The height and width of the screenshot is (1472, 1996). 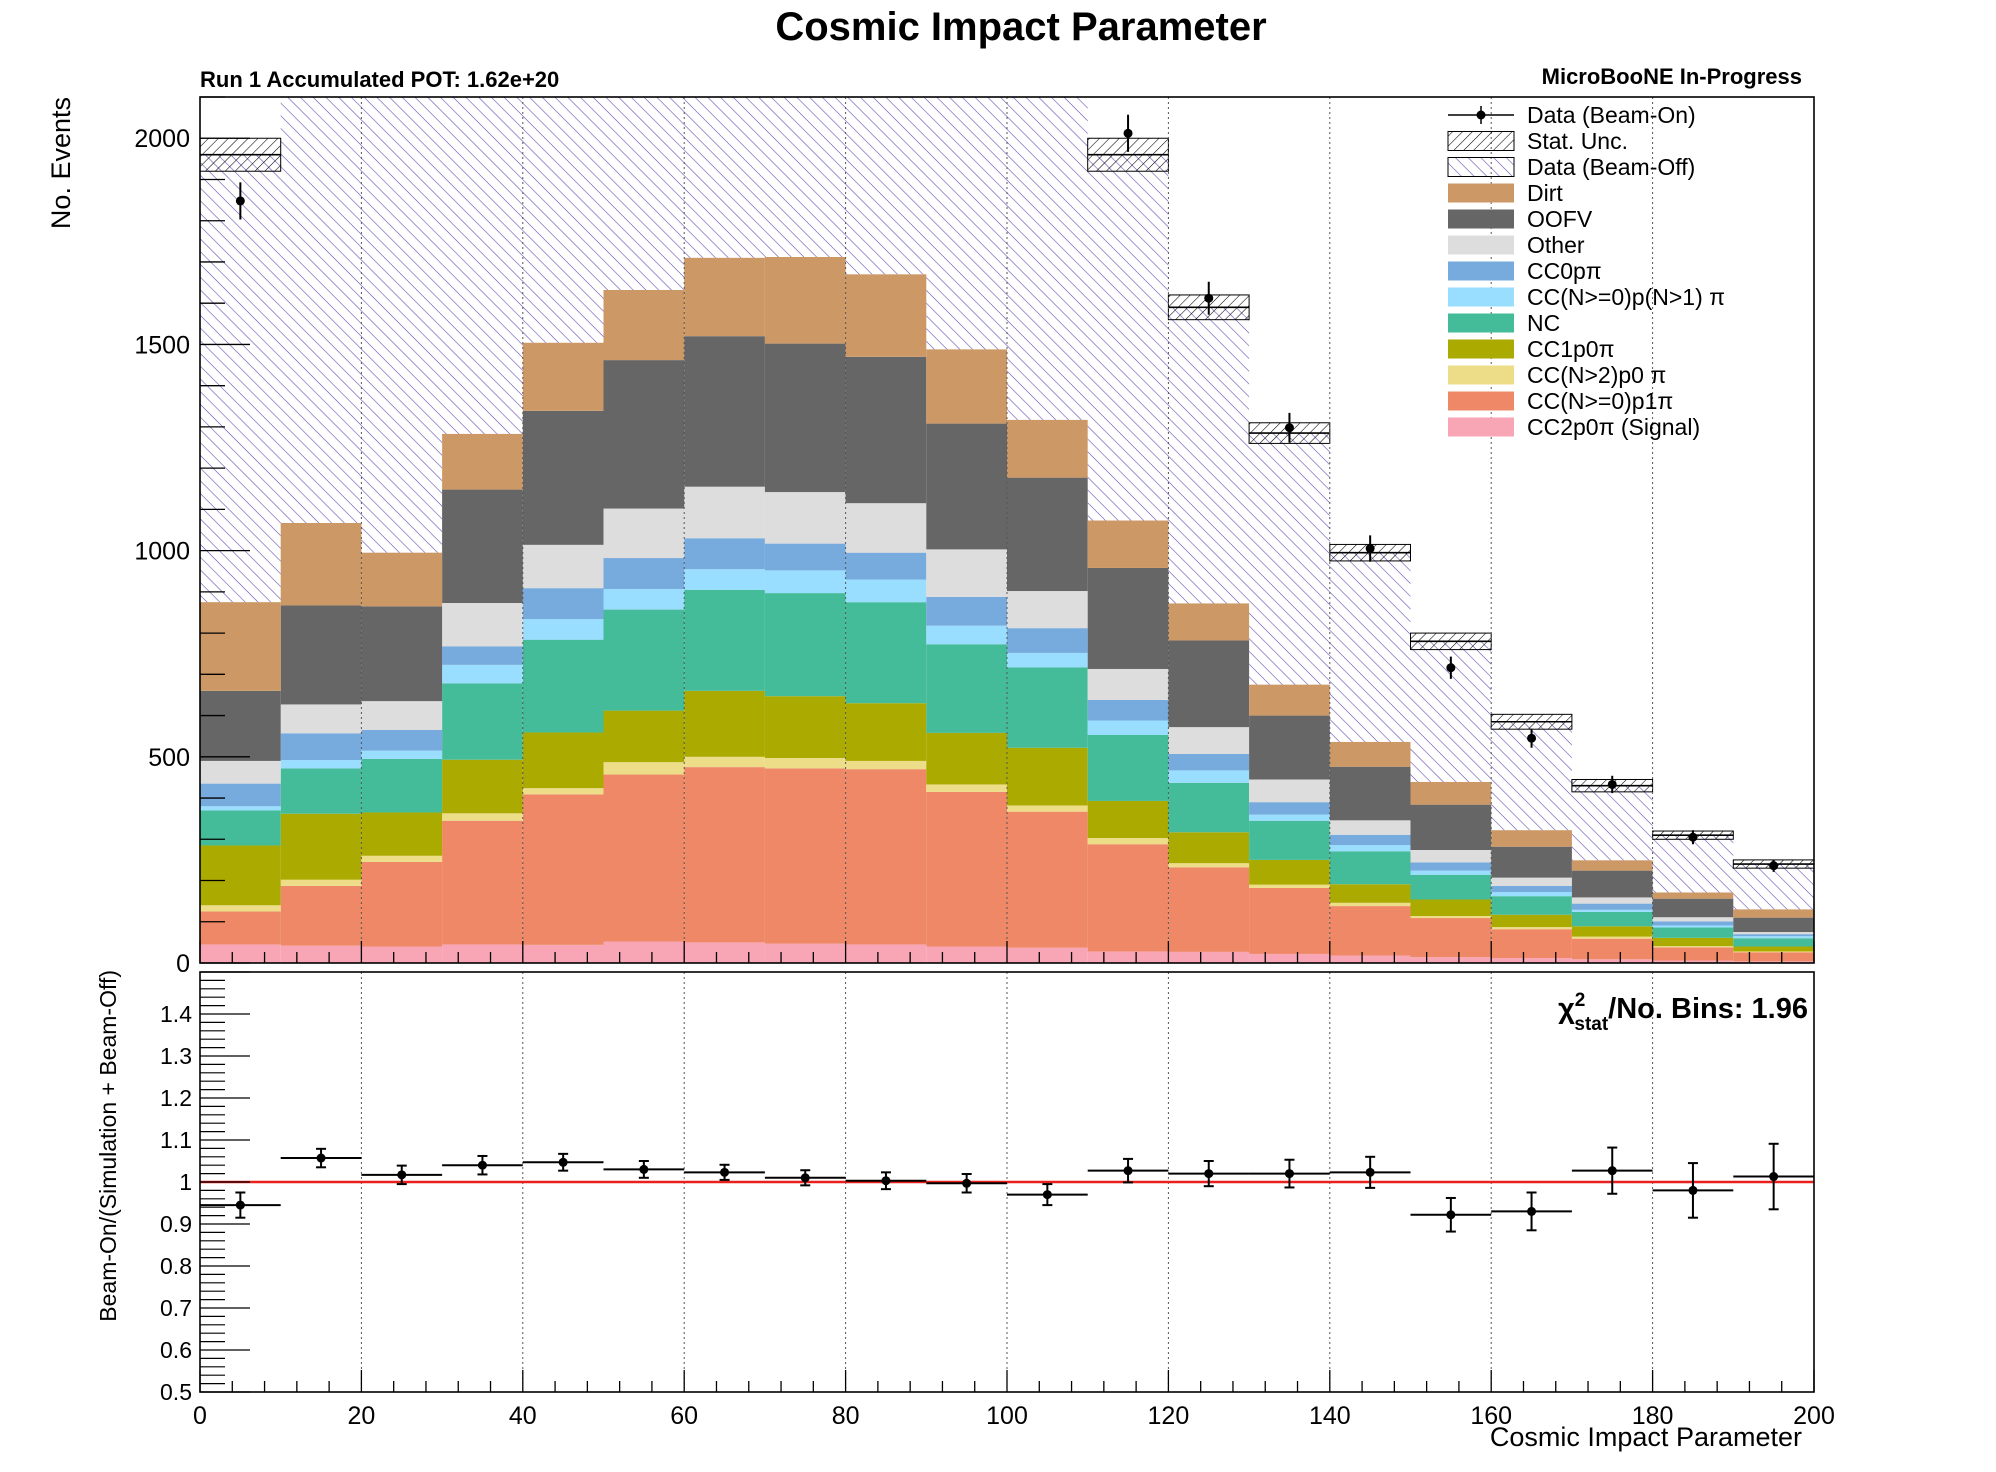 I want to click on legend-item-stat: Stat. Unc., so click(x=1537, y=141).